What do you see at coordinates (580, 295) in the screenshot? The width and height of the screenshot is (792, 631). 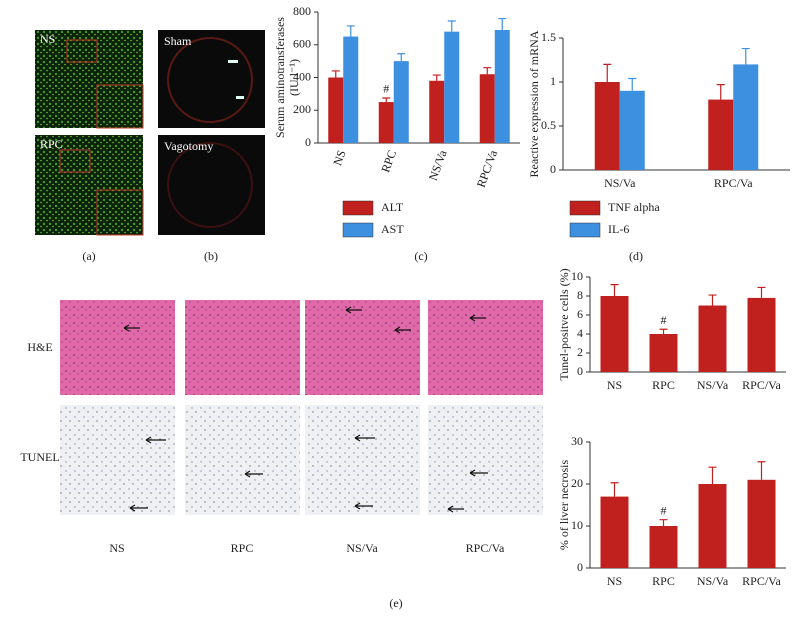 I see `y-tick-label: 8` at bounding box center [580, 295].